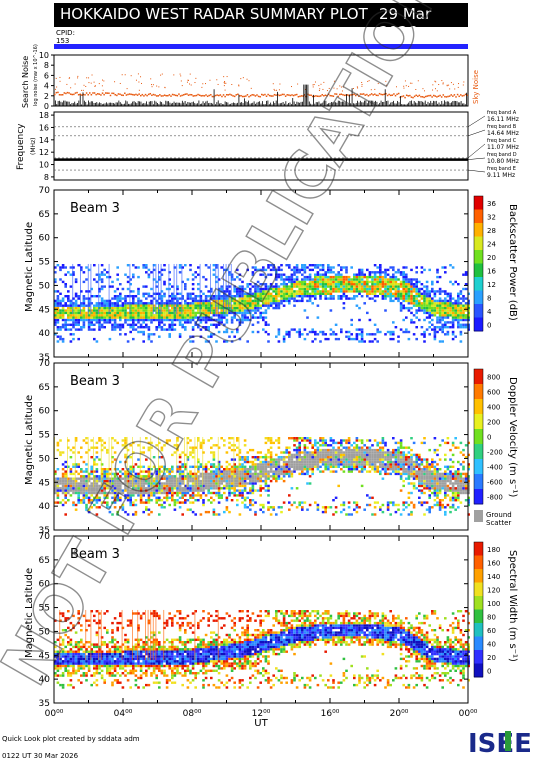  Describe the element at coordinates (44, 115) in the screenshot. I see `frequency-tick-label: 18` at that location.